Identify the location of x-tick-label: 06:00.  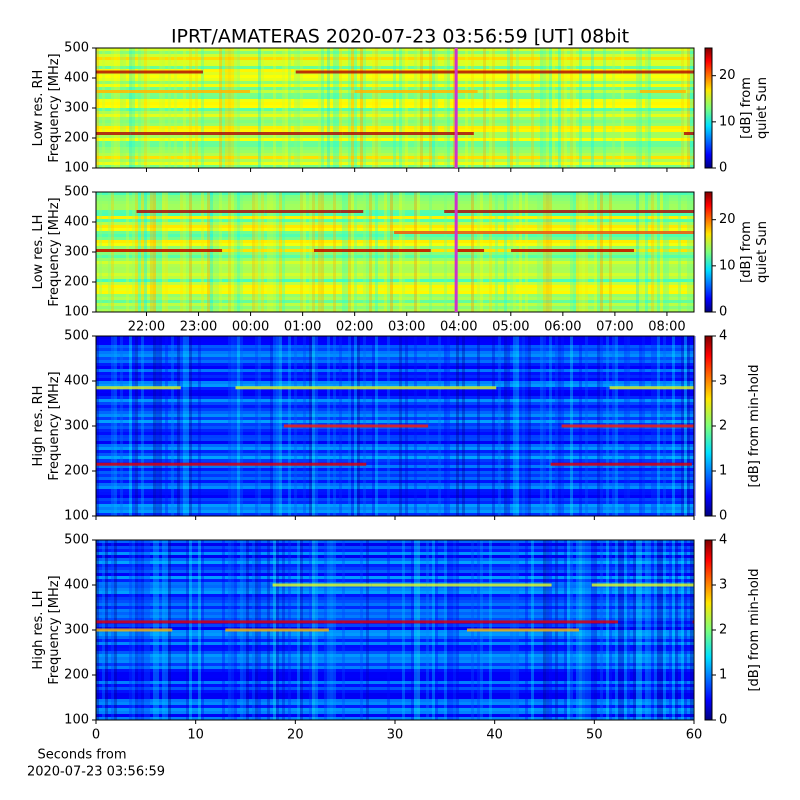
(562, 327).